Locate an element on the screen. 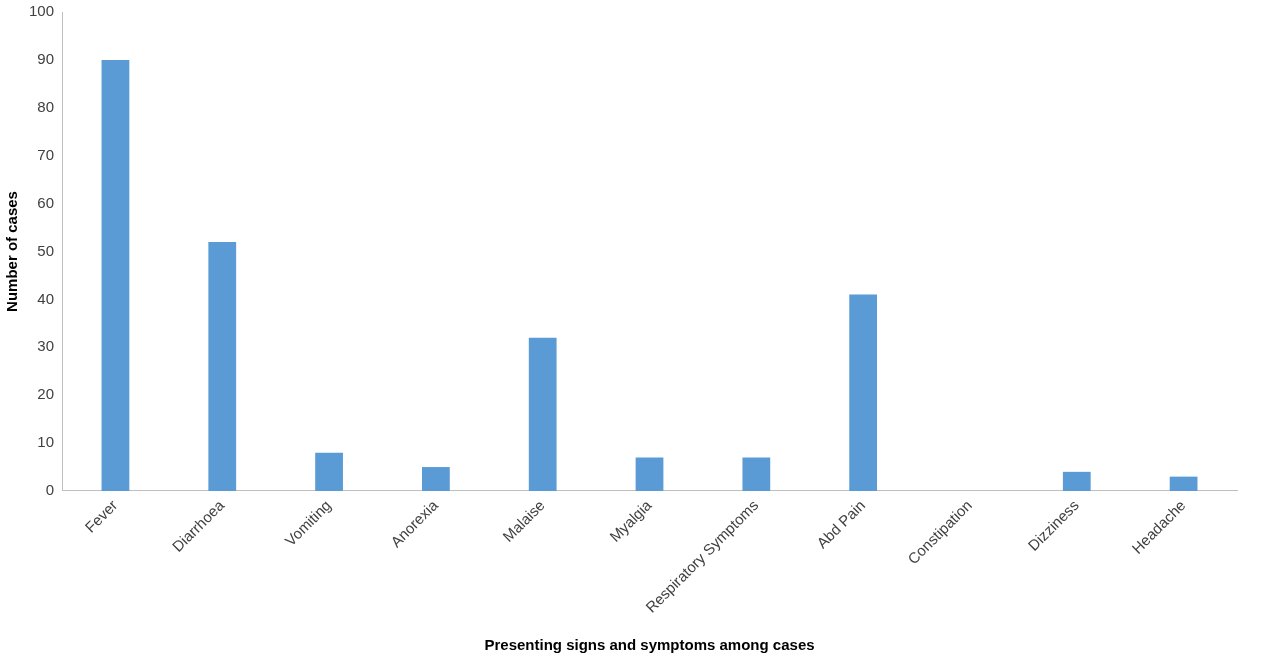 The image size is (1267, 659). y-tick-label: 70 is located at coordinates (46, 154).